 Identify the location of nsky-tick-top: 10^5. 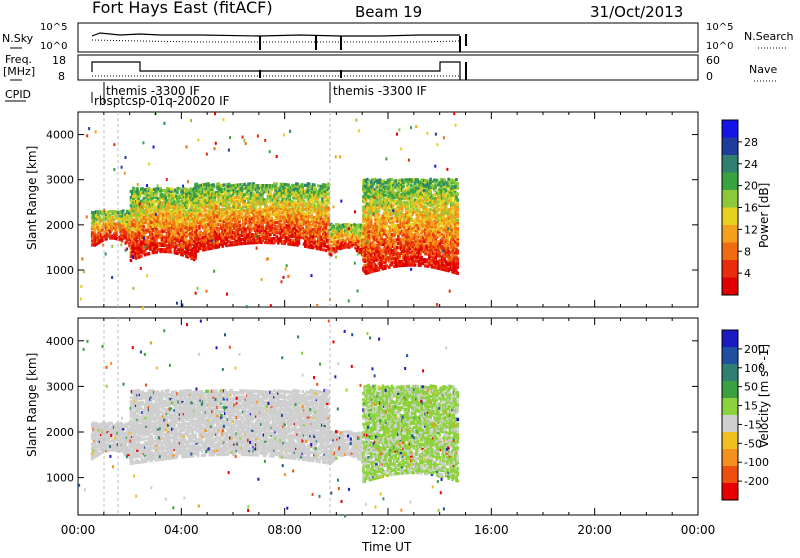
(53, 27).